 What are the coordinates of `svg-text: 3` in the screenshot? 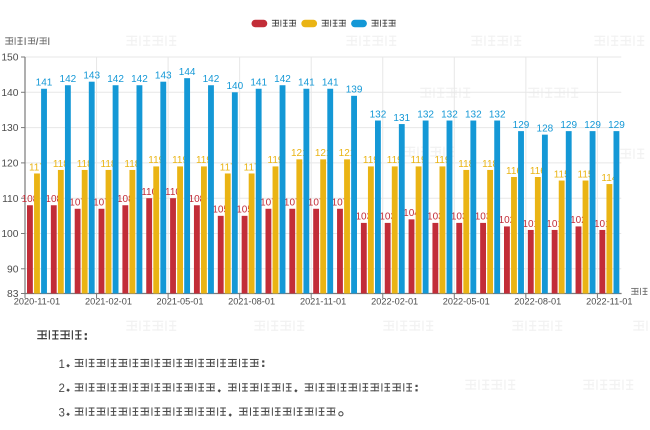 It's located at (62, 413).